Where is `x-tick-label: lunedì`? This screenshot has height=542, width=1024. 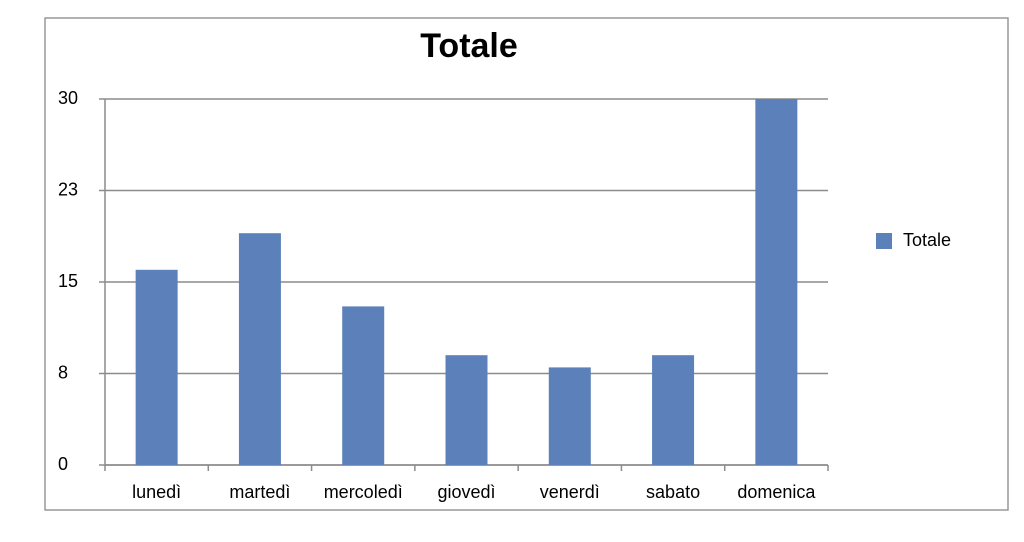 x-tick-label: lunedì is located at coordinates (156, 492).